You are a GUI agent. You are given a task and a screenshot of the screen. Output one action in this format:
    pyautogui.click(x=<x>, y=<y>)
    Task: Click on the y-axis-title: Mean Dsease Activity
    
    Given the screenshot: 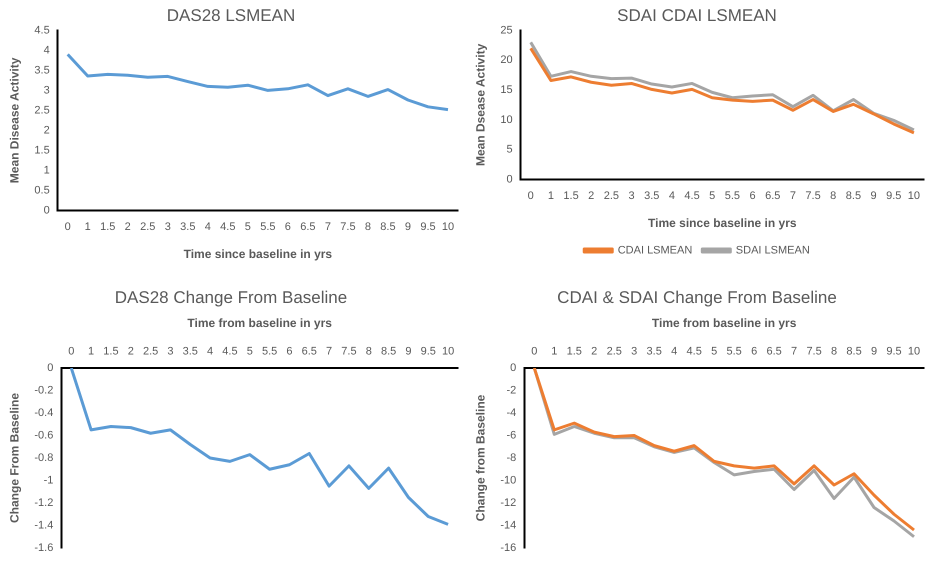 What is the action you would take?
    pyautogui.click(x=481, y=104)
    